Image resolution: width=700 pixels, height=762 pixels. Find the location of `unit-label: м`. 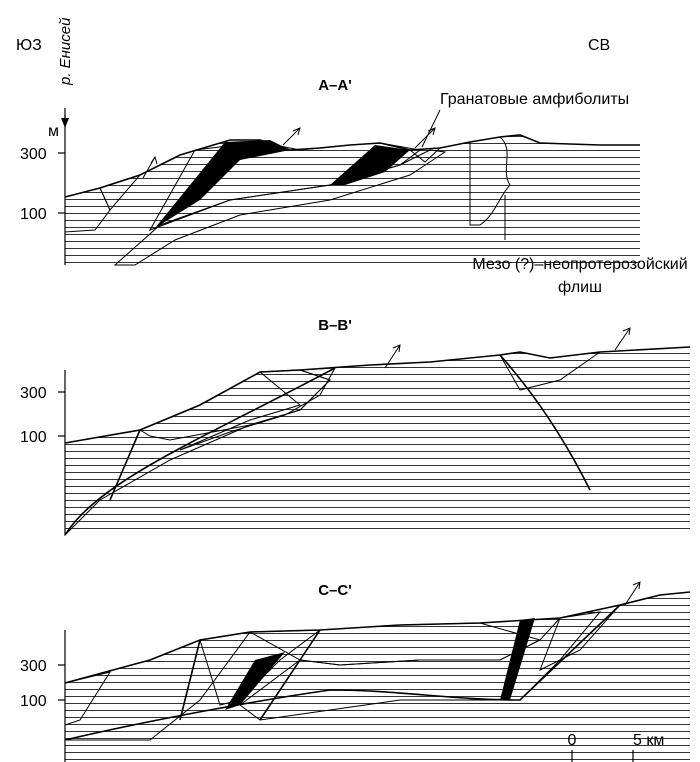

unit-label: м is located at coordinates (53, 131).